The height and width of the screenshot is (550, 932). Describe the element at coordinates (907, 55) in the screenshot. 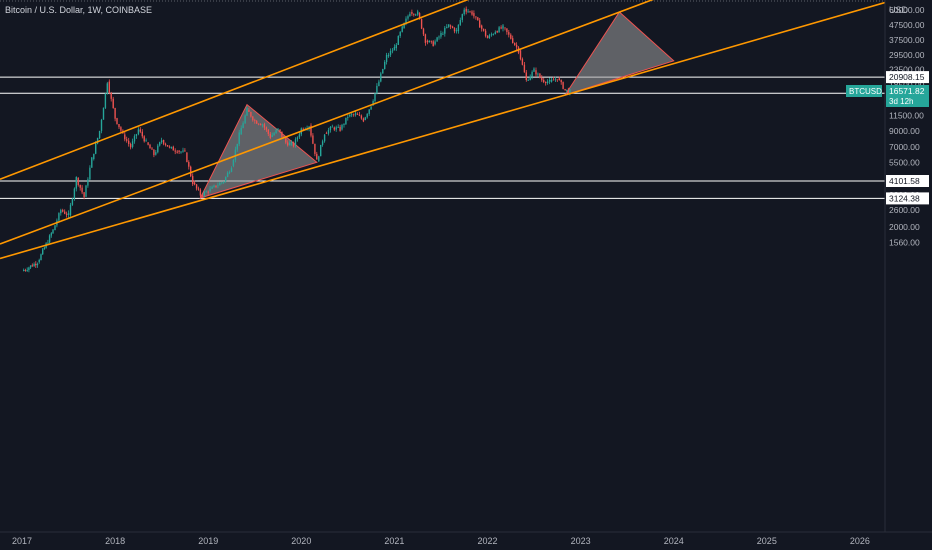

I see `y-tick-label: 29500.00` at that location.